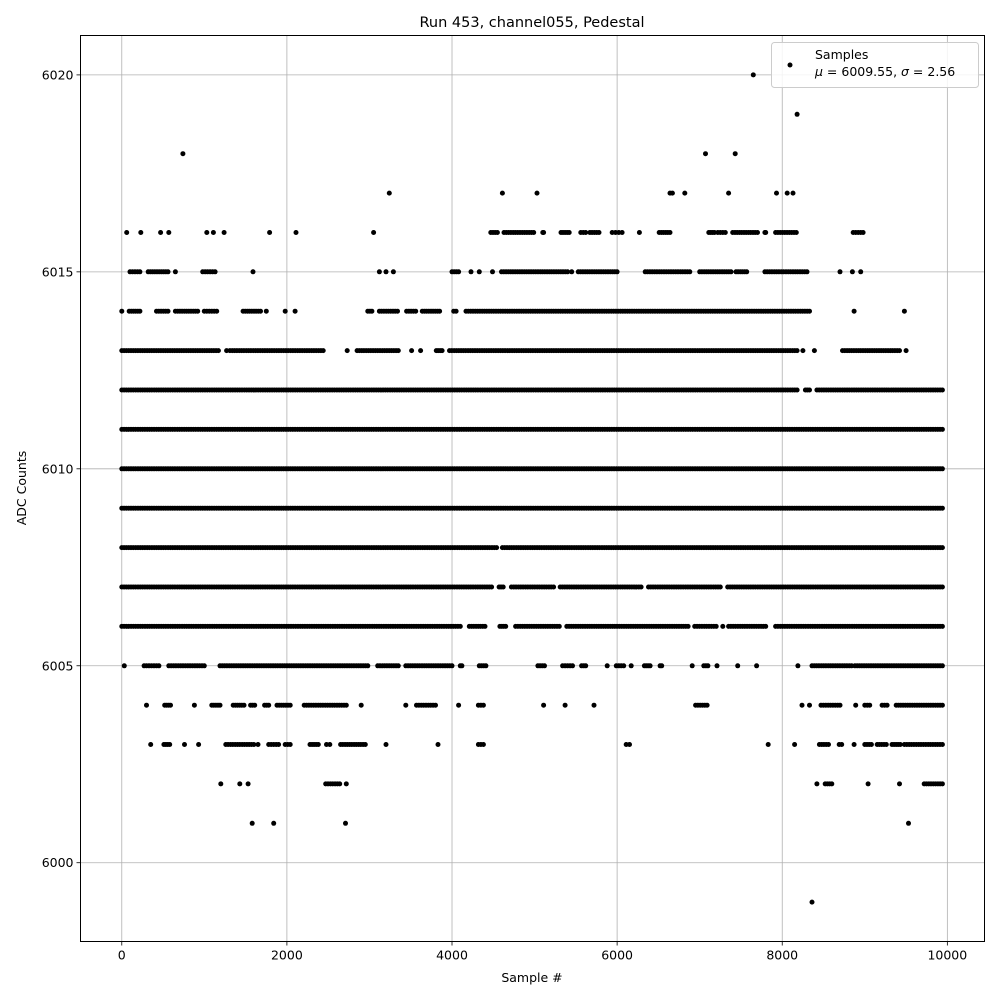 The image size is (1000, 1004). What do you see at coordinates (617, 955) in the screenshot?
I see `x-tick-label: 6000` at bounding box center [617, 955].